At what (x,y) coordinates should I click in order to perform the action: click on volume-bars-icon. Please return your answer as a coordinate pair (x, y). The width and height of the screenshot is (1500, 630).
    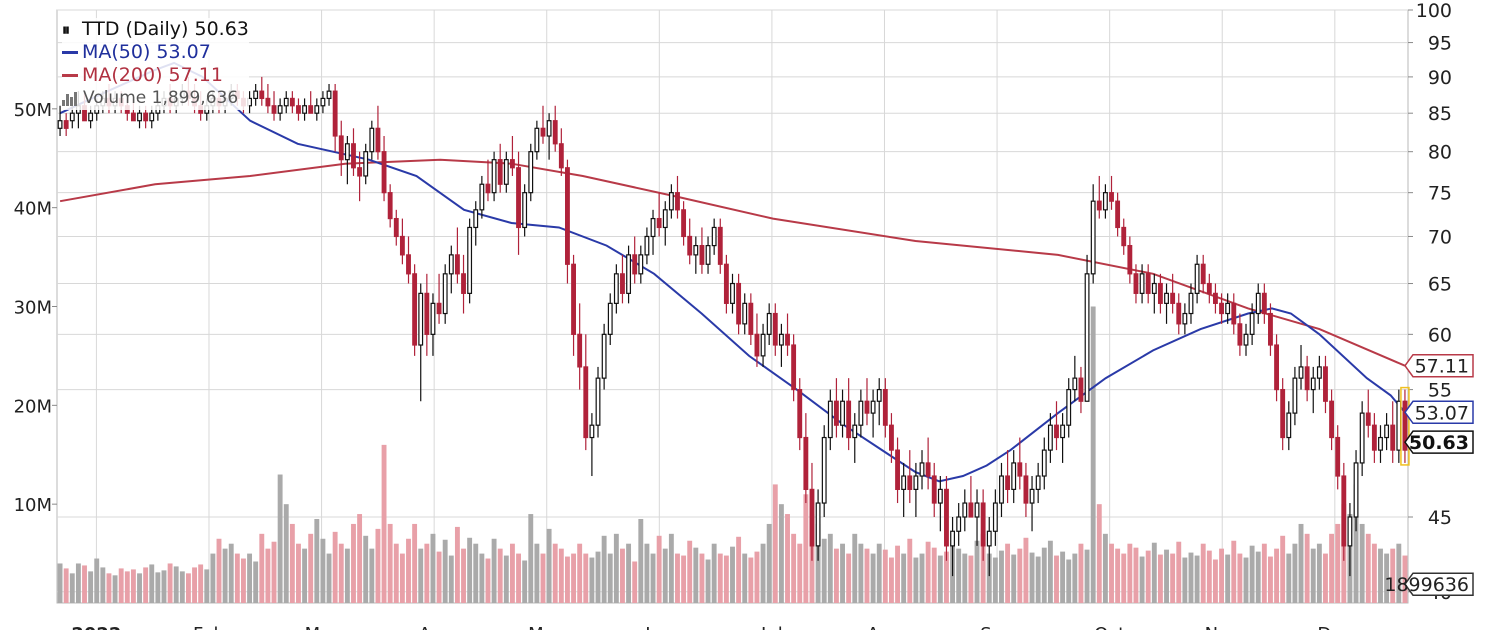
    Looking at the image, I should click on (71, 98).